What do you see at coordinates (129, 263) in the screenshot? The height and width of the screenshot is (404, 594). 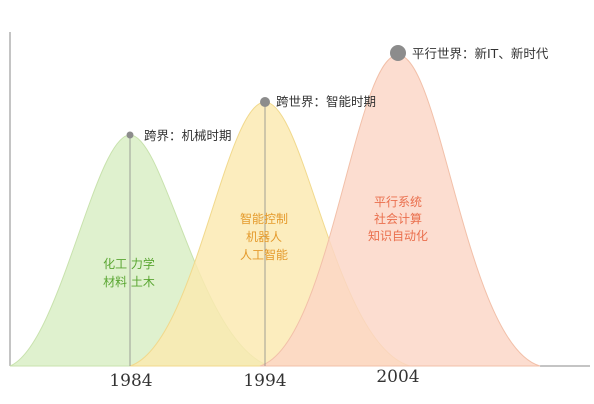 I see `era1-inner-line-1: 化工 力学` at bounding box center [129, 263].